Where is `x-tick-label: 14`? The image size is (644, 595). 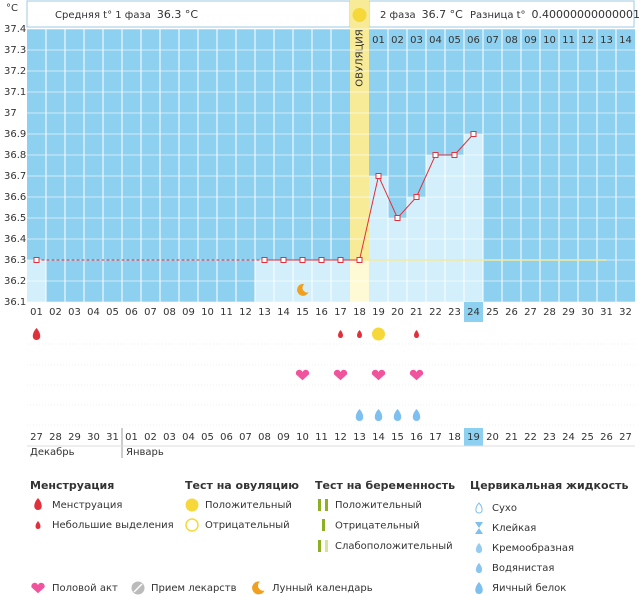
x-tick-label: 14 is located at coordinates (283, 312).